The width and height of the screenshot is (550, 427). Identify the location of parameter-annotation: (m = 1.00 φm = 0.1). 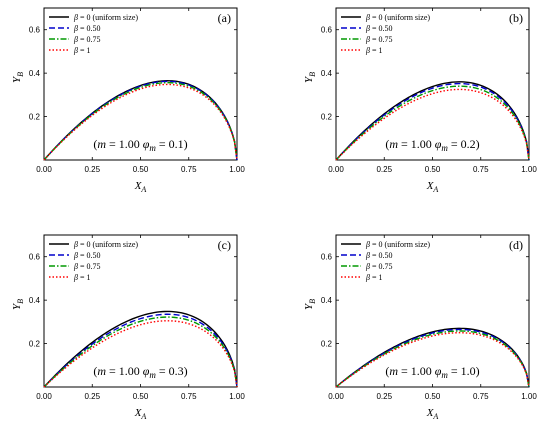
(140, 145).